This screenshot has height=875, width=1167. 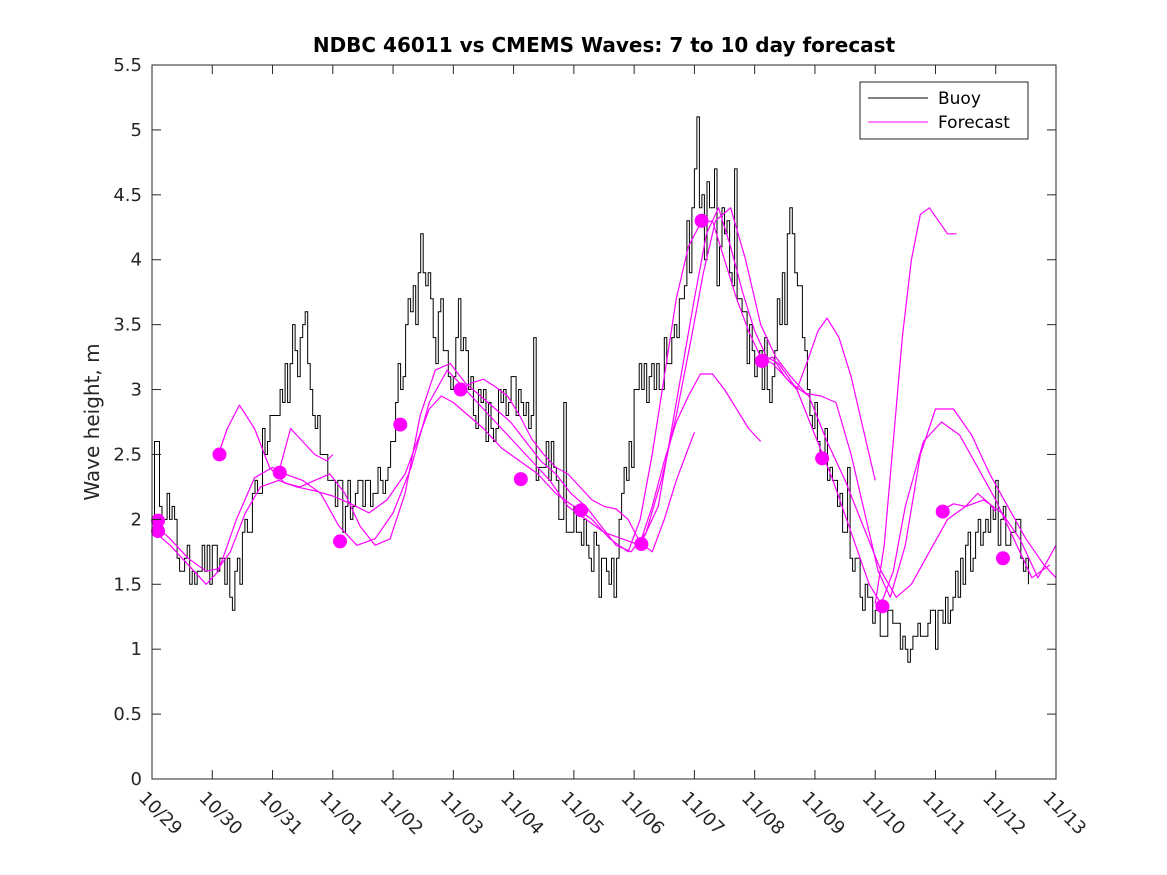 What do you see at coordinates (402, 814) in the screenshot?
I see `x-tick-label: 11/02` at bounding box center [402, 814].